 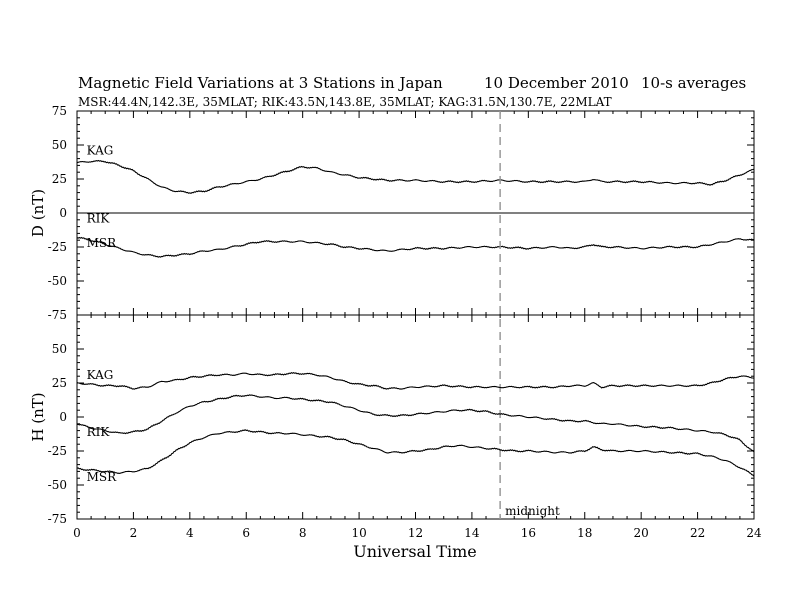 I want to click on x-tick-label: 4, so click(x=190, y=533).